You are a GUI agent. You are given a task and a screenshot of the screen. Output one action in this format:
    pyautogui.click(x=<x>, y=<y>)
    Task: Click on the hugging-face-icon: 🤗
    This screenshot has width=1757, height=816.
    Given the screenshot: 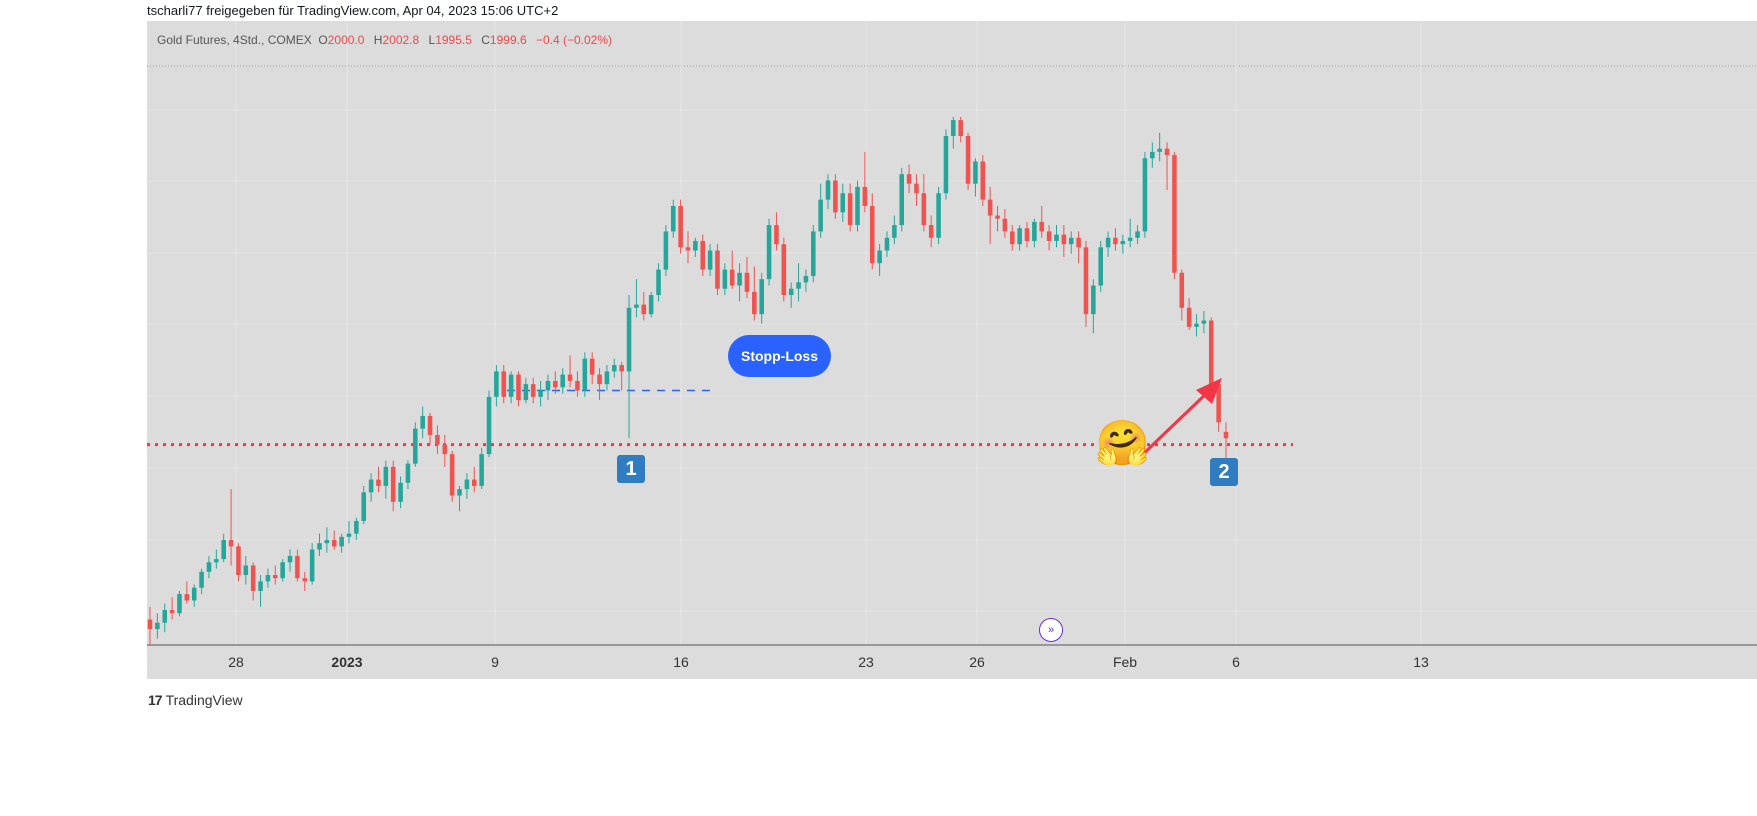 What is the action you would take?
    pyautogui.click(x=1122, y=443)
    